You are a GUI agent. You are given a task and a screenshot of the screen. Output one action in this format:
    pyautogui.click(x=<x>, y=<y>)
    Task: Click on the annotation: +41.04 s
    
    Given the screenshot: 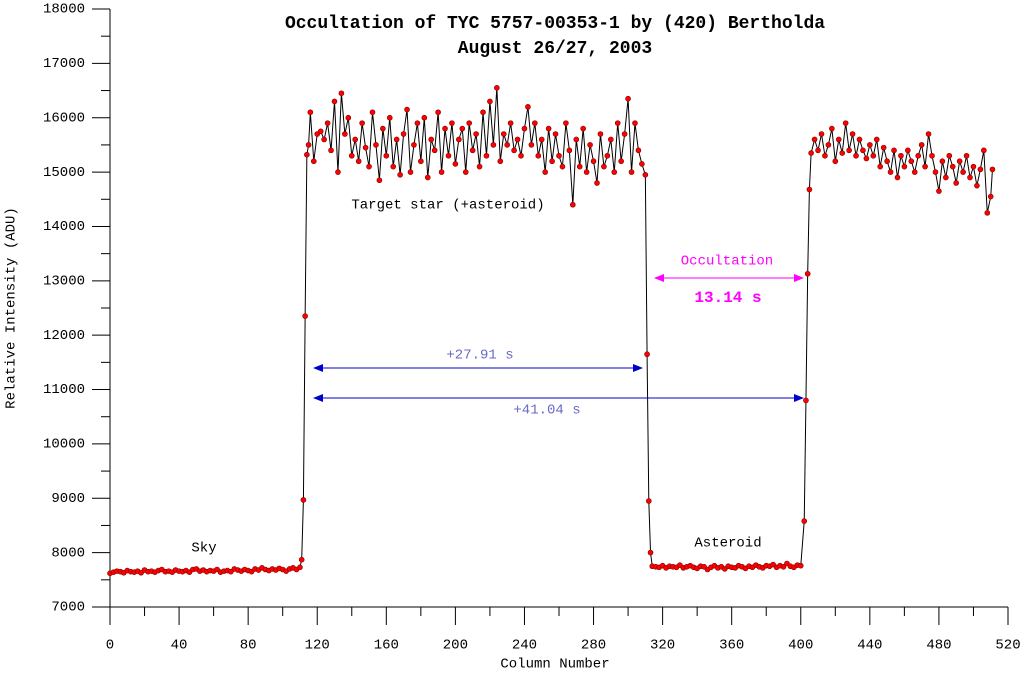 What is the action you would take?
    pyautogui.click(x=546, y=411)
    